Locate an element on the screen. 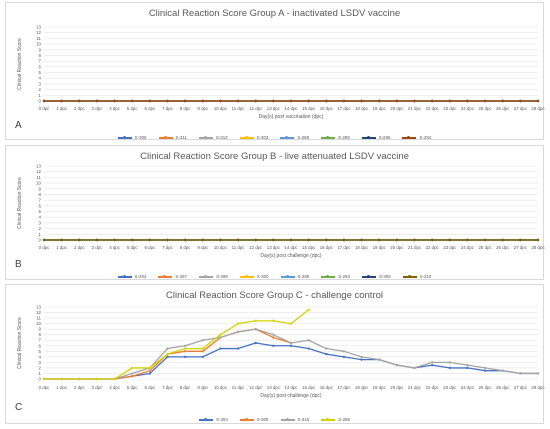 Image resolution: width=550 pixels, height=429 pixels. x-tick-label: 22 dpc is located at coordinates (433, 387).